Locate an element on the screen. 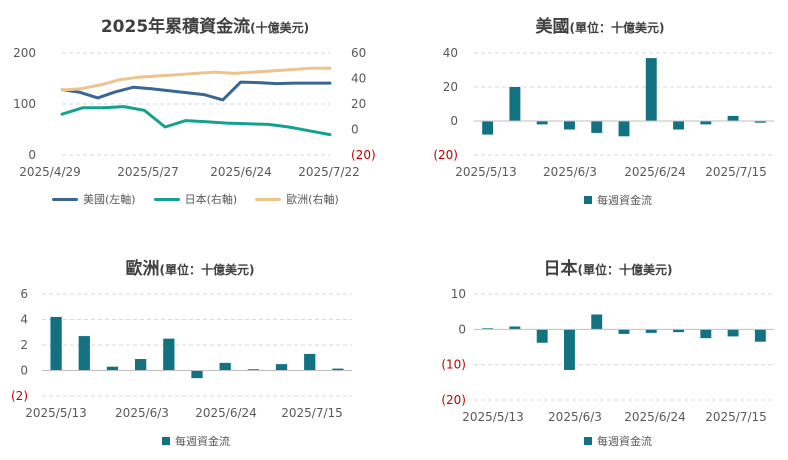  us-chart-title: 美國(單位：十億美元) is located at coordinates (600, 24).